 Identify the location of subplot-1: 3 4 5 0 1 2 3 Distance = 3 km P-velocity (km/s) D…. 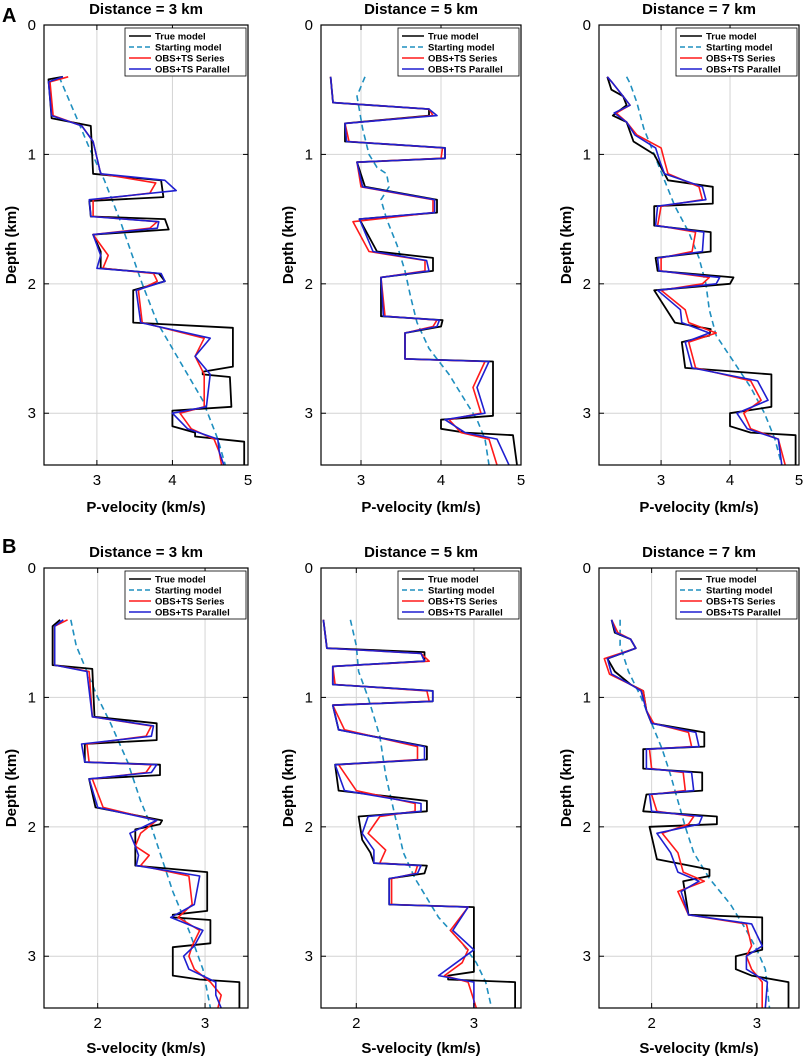
(127, 258).